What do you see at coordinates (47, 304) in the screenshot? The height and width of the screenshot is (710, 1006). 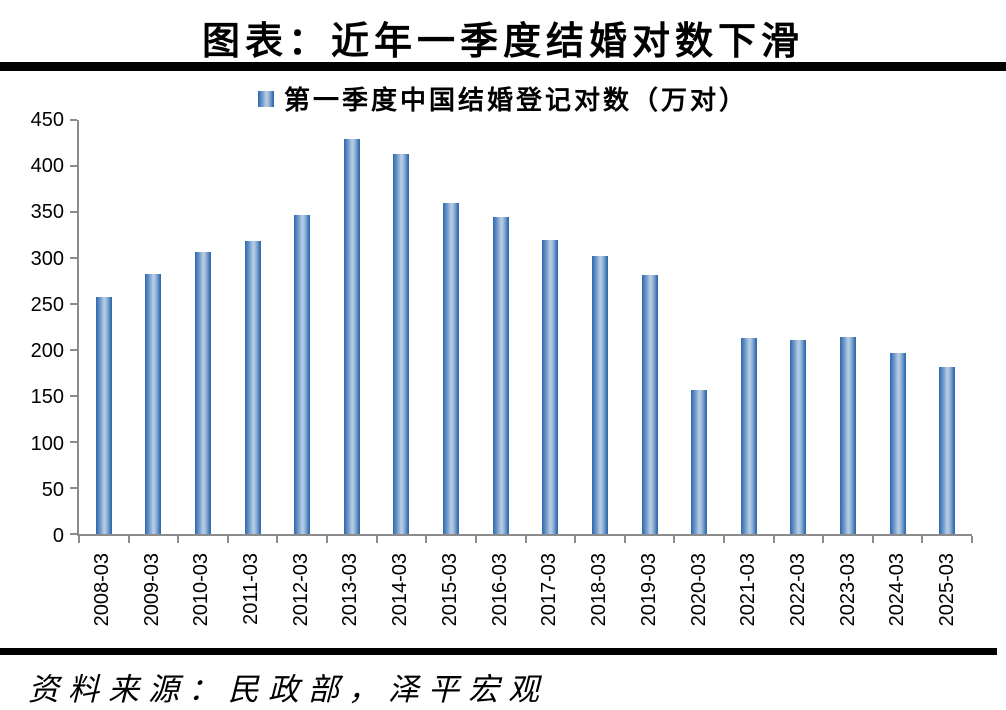 I see `y-tick-label: 250` at bounding box center [47, 304].